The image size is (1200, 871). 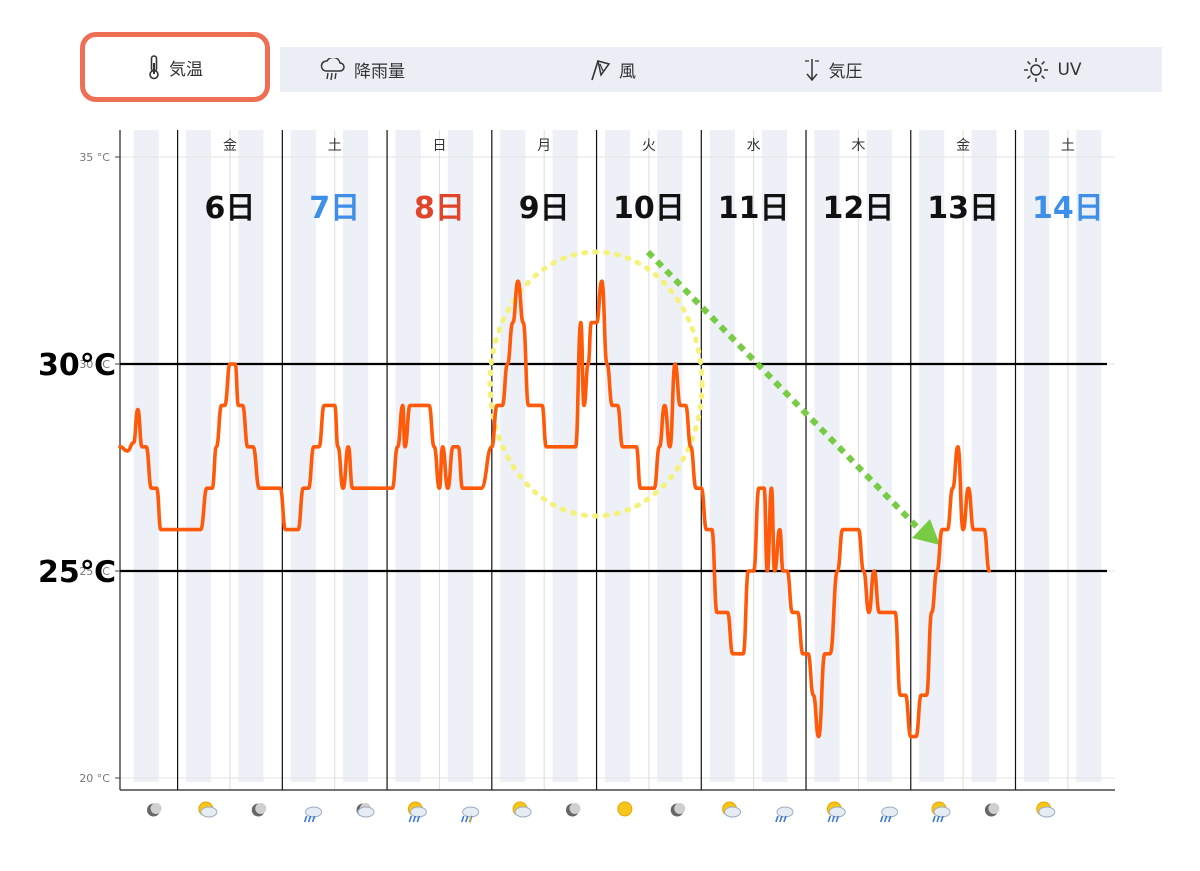 What do you see at coordinates (1069, 69) in the screenshot?
I see `tab-uv-label: UV` at bounding box center [1069, 69].